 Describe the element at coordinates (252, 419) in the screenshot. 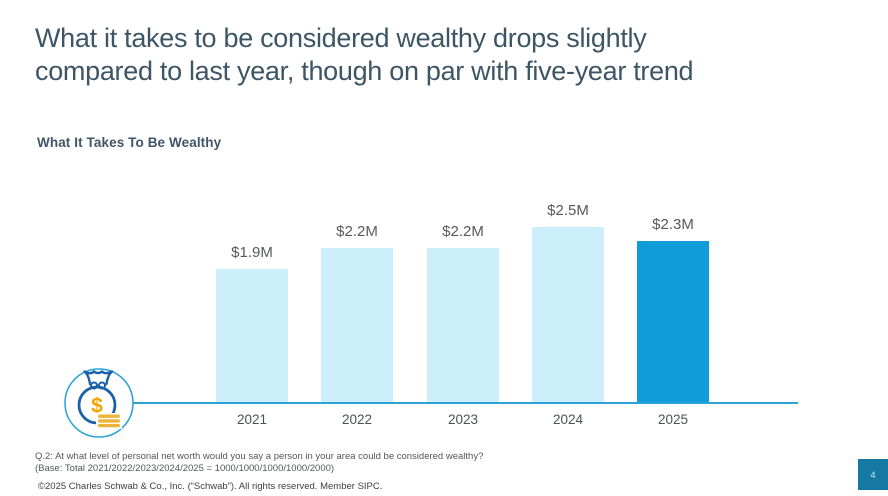

I see `category-label-2021: 2021` at that location.